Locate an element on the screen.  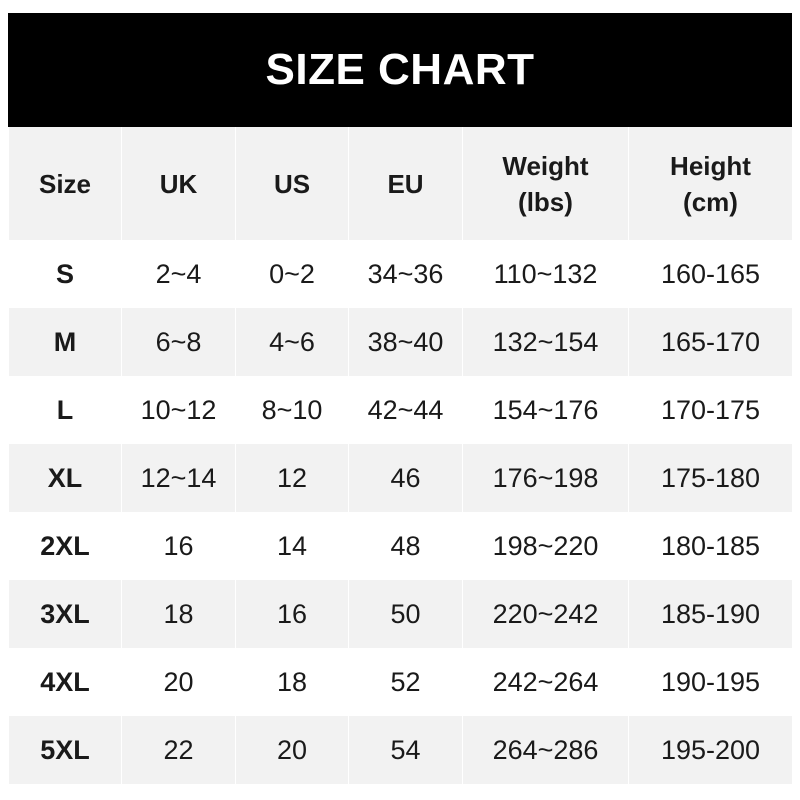
cell-uk: 18 is located at coordinates (178, 614).